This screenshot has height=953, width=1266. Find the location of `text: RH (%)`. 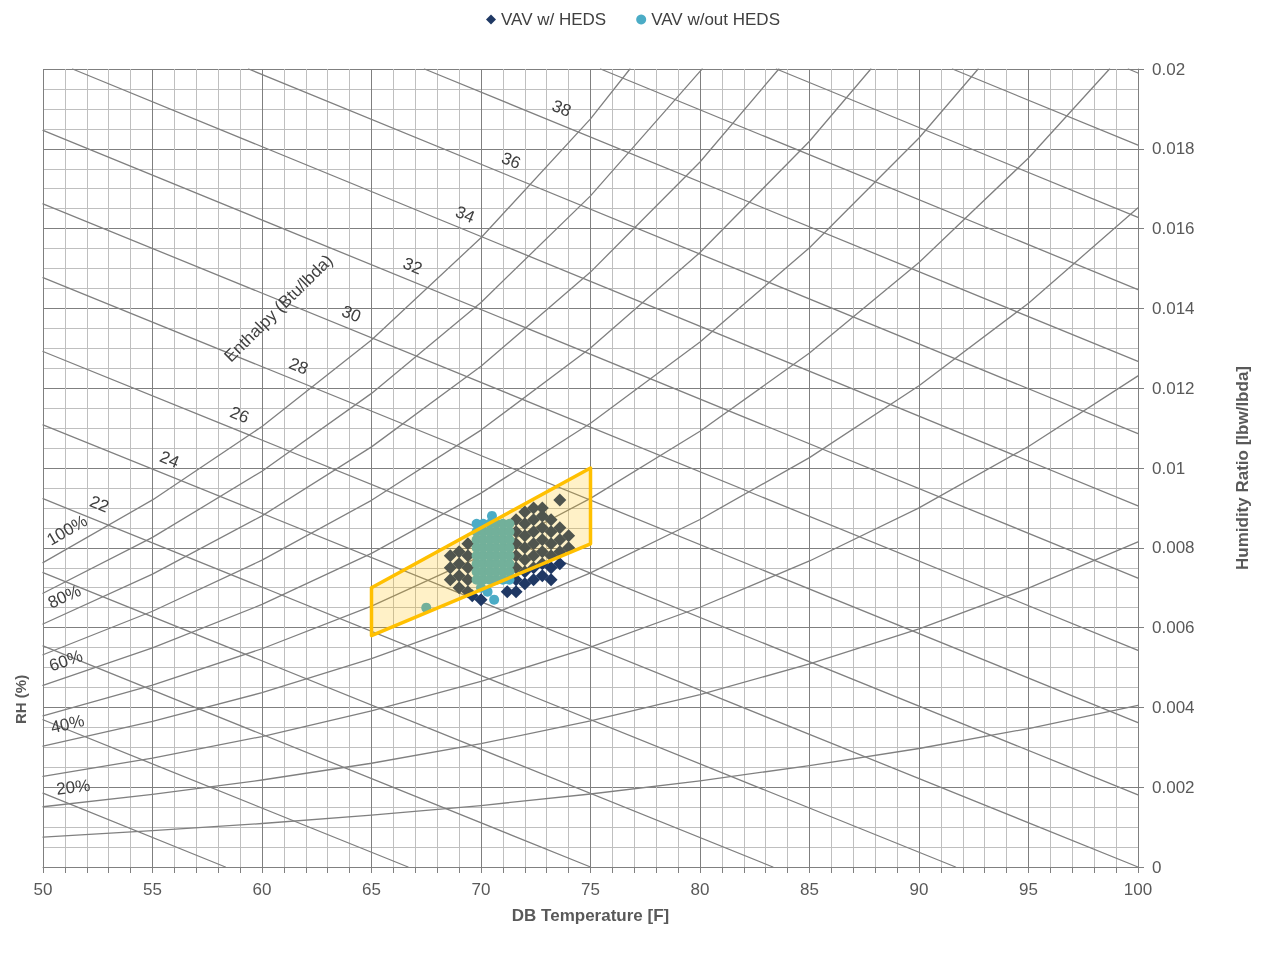

text: RH (%) is located at coordinates (20, 699).